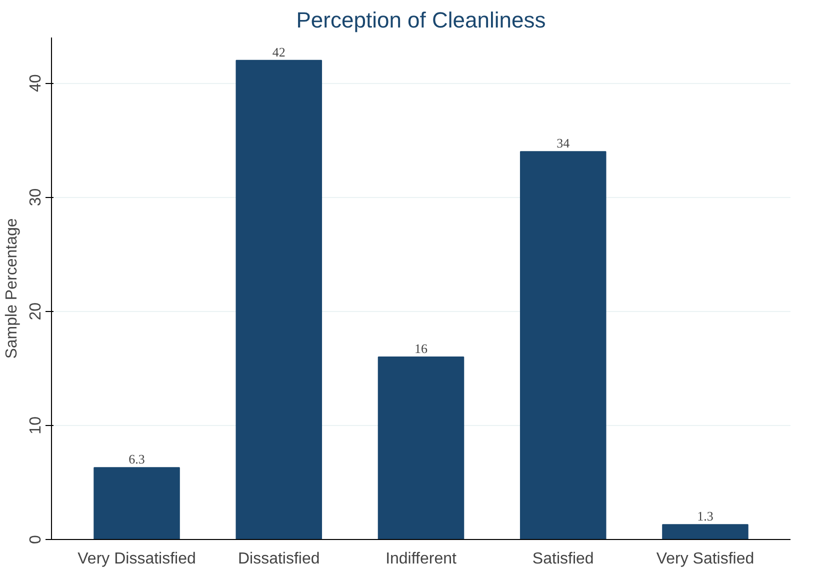 The image size is (813, 579). I want to click on x-tick-label: Dissatisfied, so click(279, 559).